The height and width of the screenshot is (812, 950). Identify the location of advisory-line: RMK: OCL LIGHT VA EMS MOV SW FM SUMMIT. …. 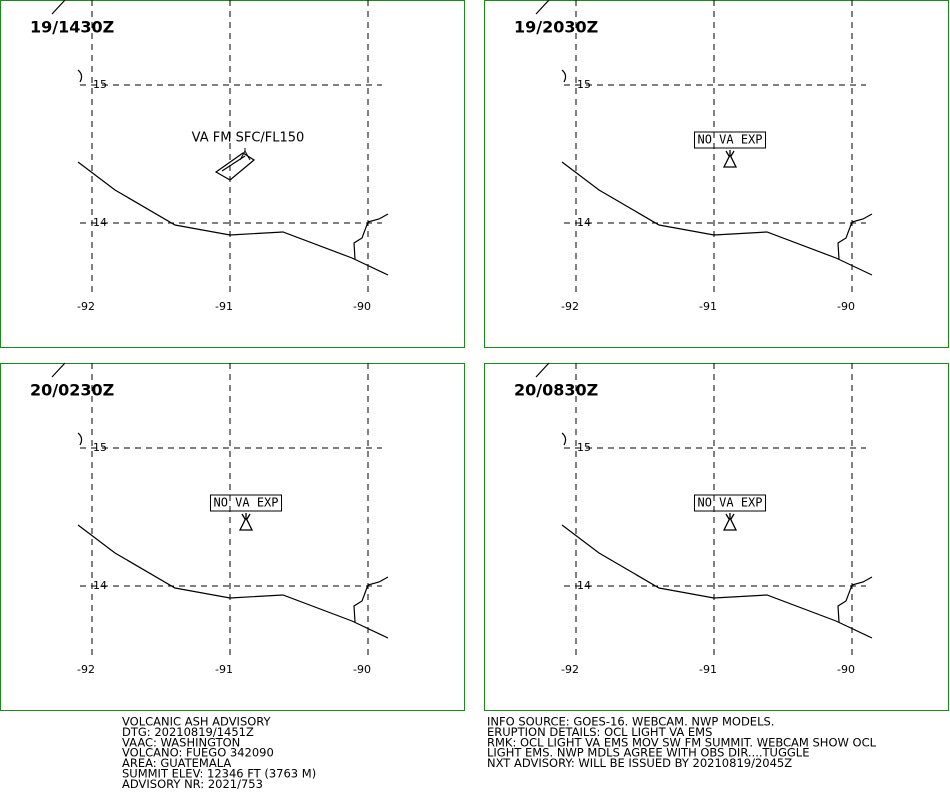
(682, 742).